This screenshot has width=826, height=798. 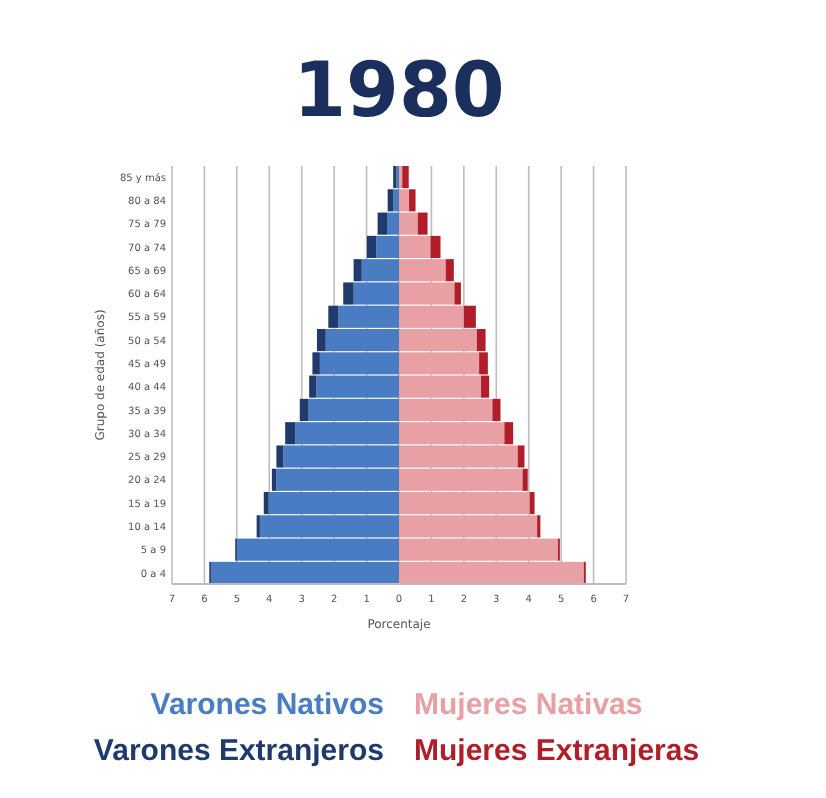 What do you see at coordinates (528, 705) in the screenshot?
I see `text: Mujeres Nativas` at bounding box center [528, 705].